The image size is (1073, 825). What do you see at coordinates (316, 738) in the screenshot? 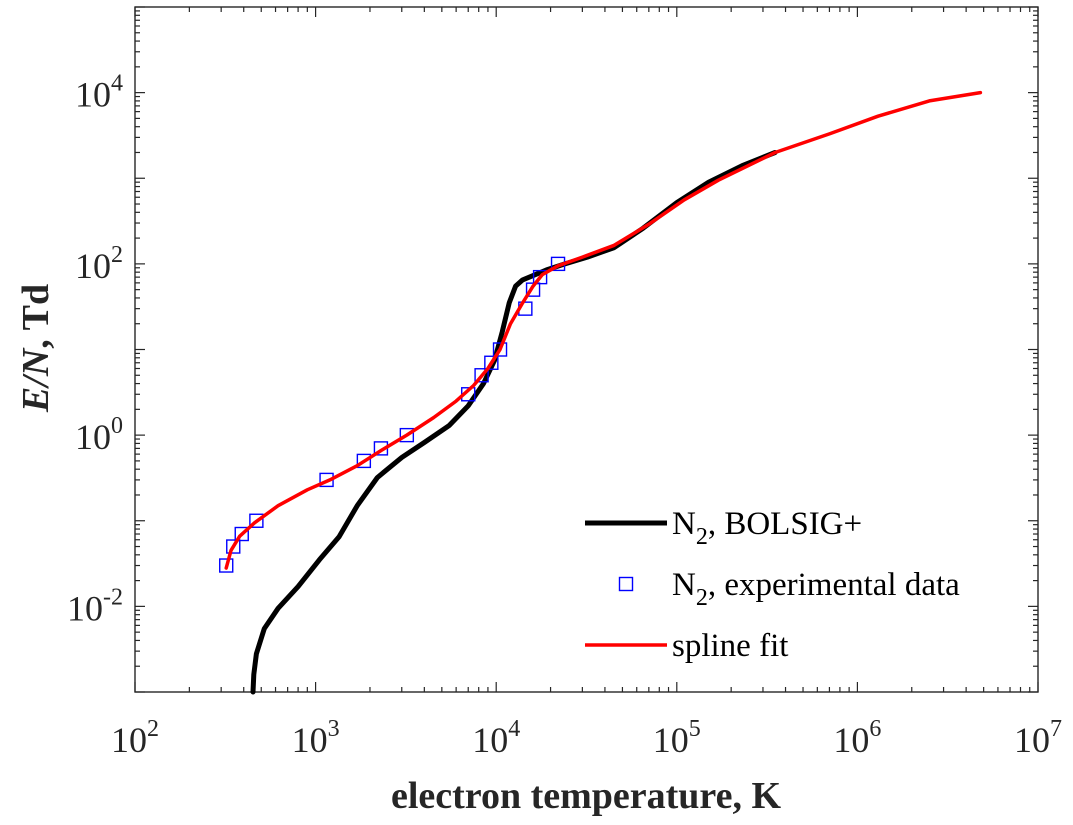
I see `x-tick-label: 10³` at bounding box center [316, 738].